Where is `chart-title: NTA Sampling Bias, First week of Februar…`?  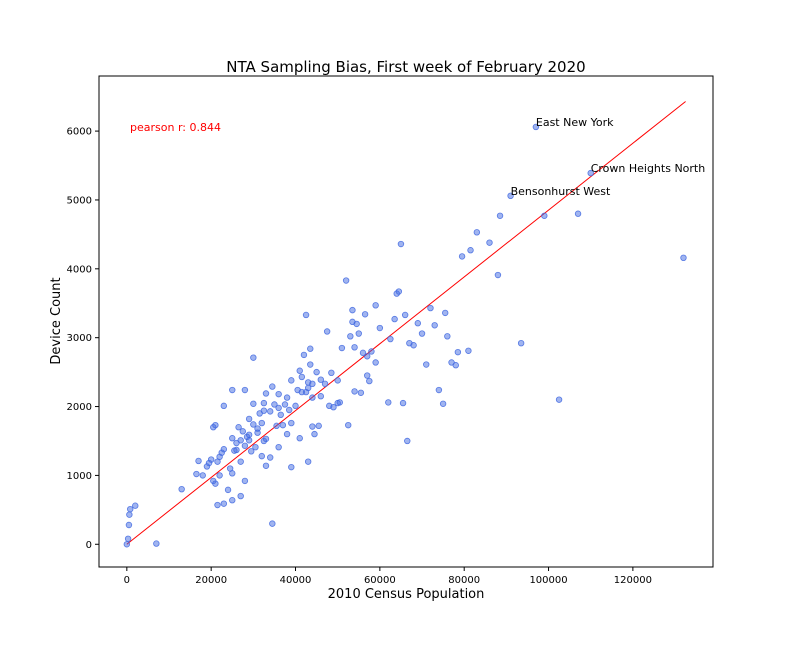 chart-title: NTA Sampling Bias, First week of Februar… is located at coordinates (405, 67).